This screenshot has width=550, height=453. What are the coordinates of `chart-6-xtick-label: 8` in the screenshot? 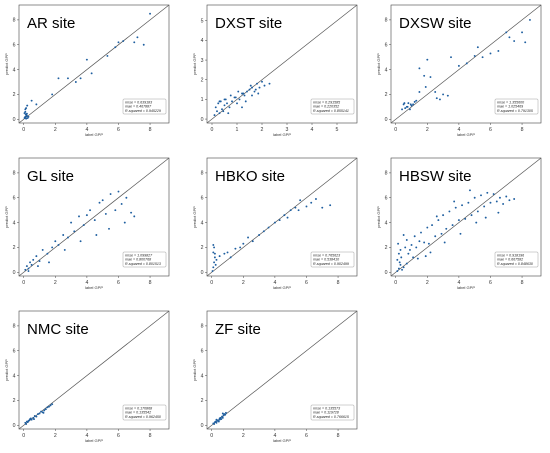 It's located at (150, 436).